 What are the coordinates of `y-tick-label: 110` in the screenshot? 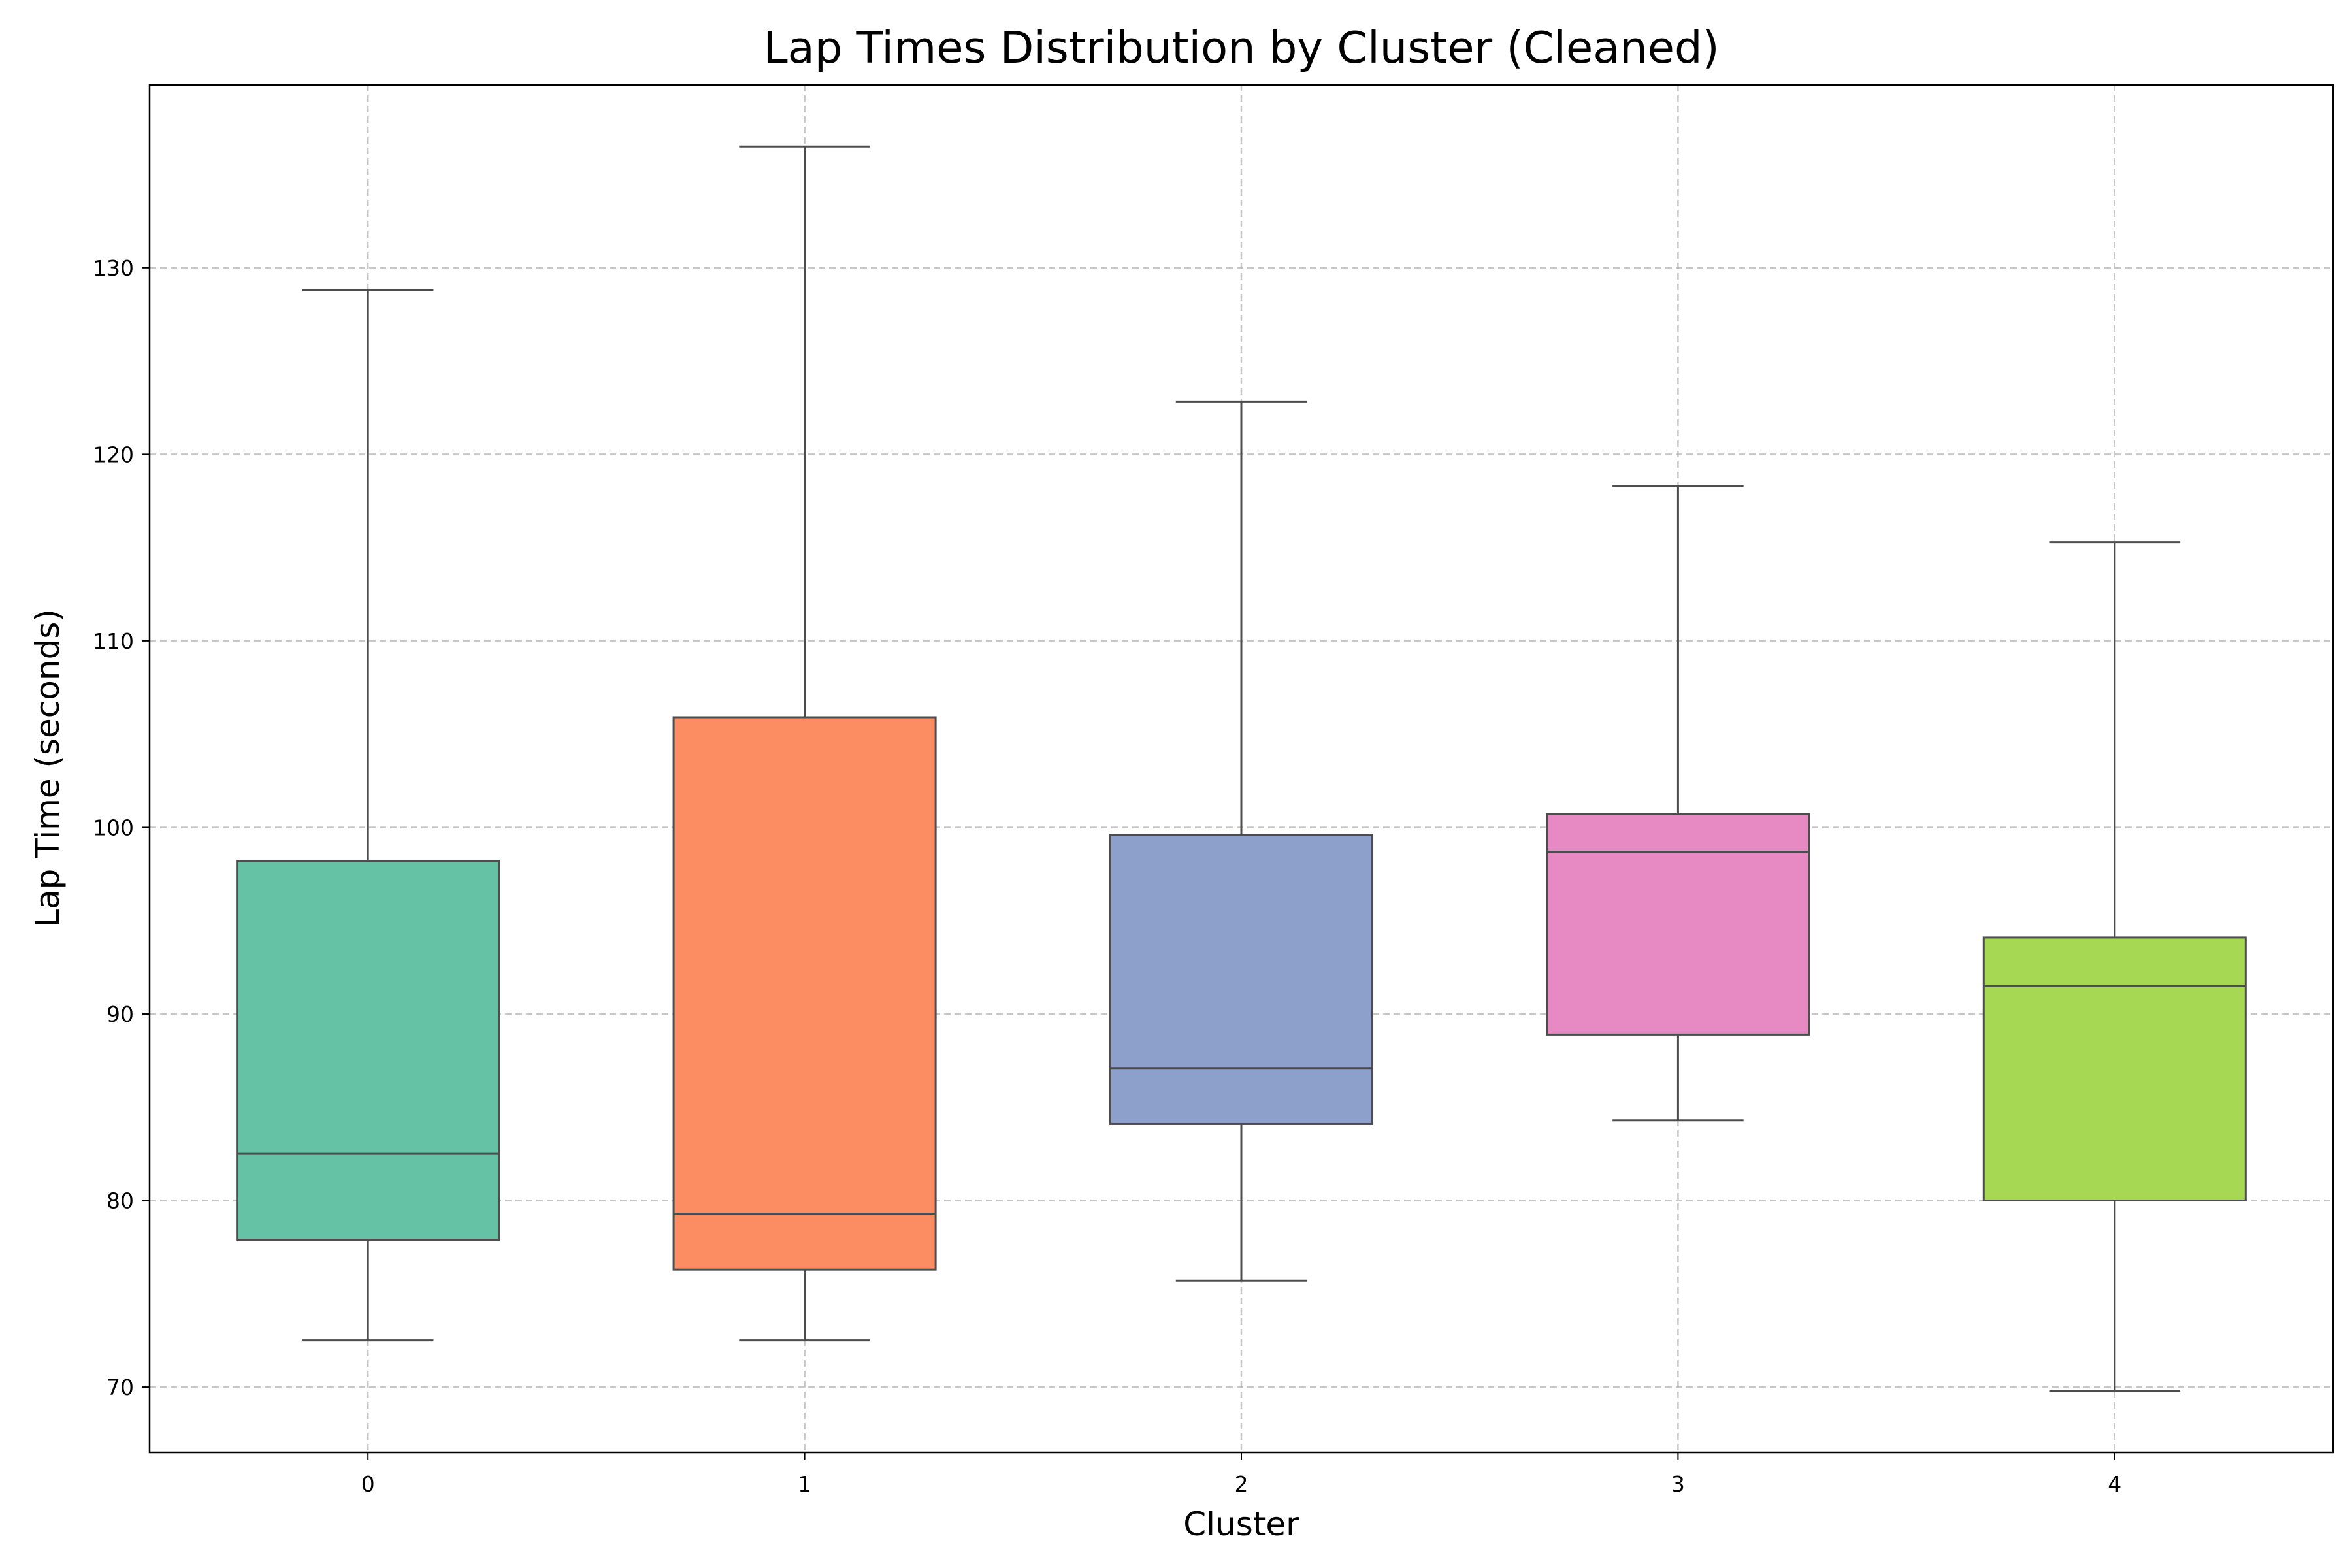 It's located at (113, 641).